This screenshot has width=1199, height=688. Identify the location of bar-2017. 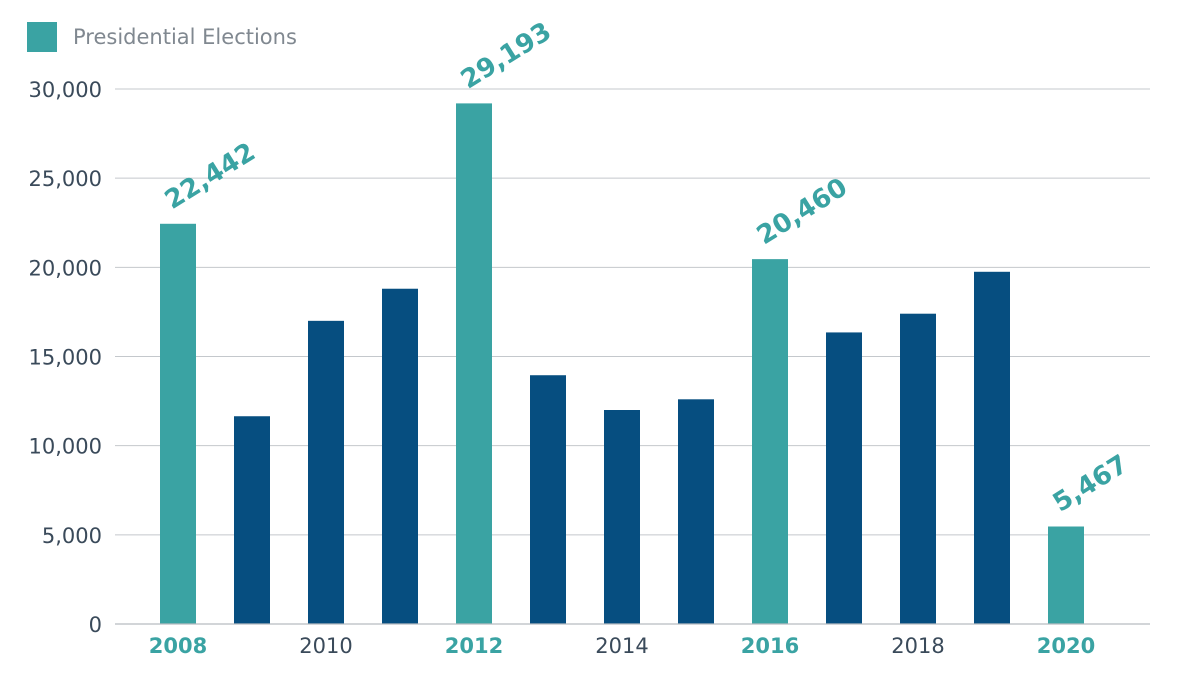
(844, 478).